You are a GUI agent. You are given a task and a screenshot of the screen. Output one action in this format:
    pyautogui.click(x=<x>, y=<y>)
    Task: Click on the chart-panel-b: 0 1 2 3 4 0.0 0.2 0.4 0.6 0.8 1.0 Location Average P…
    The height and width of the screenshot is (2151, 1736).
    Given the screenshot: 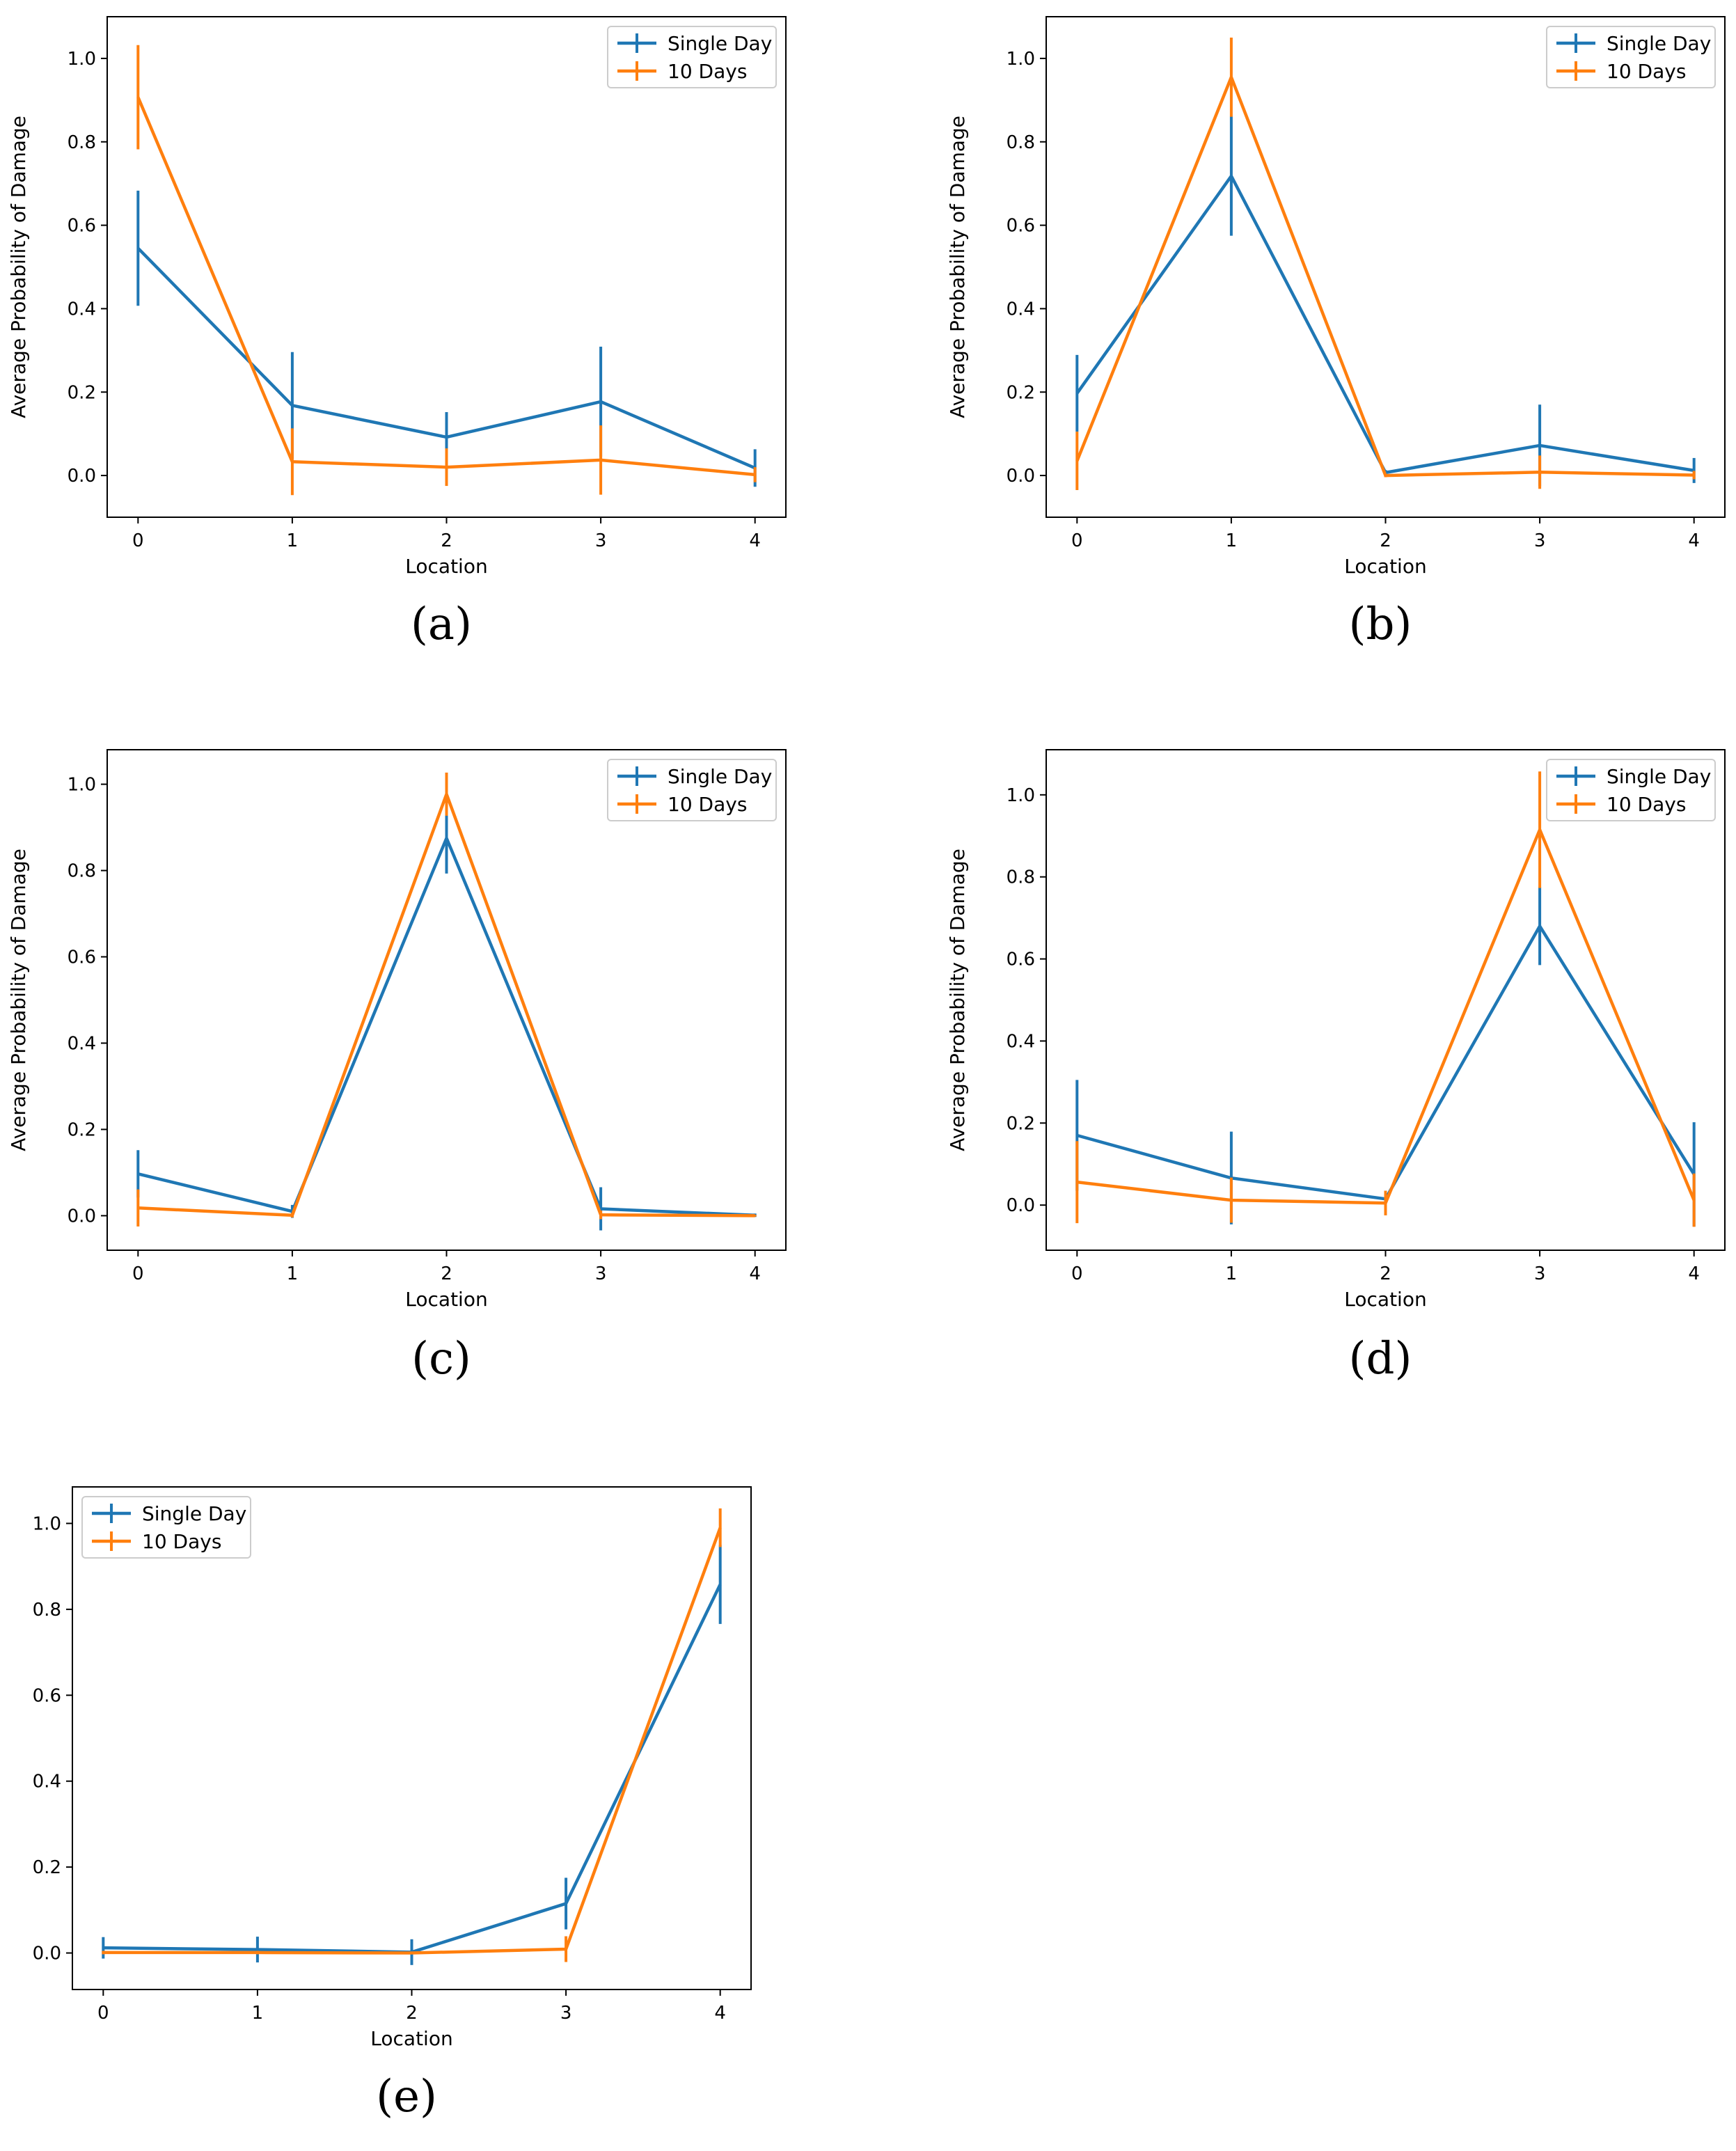 What is the action you would take?
    pyautogui.click(x=1336, y=333)
    